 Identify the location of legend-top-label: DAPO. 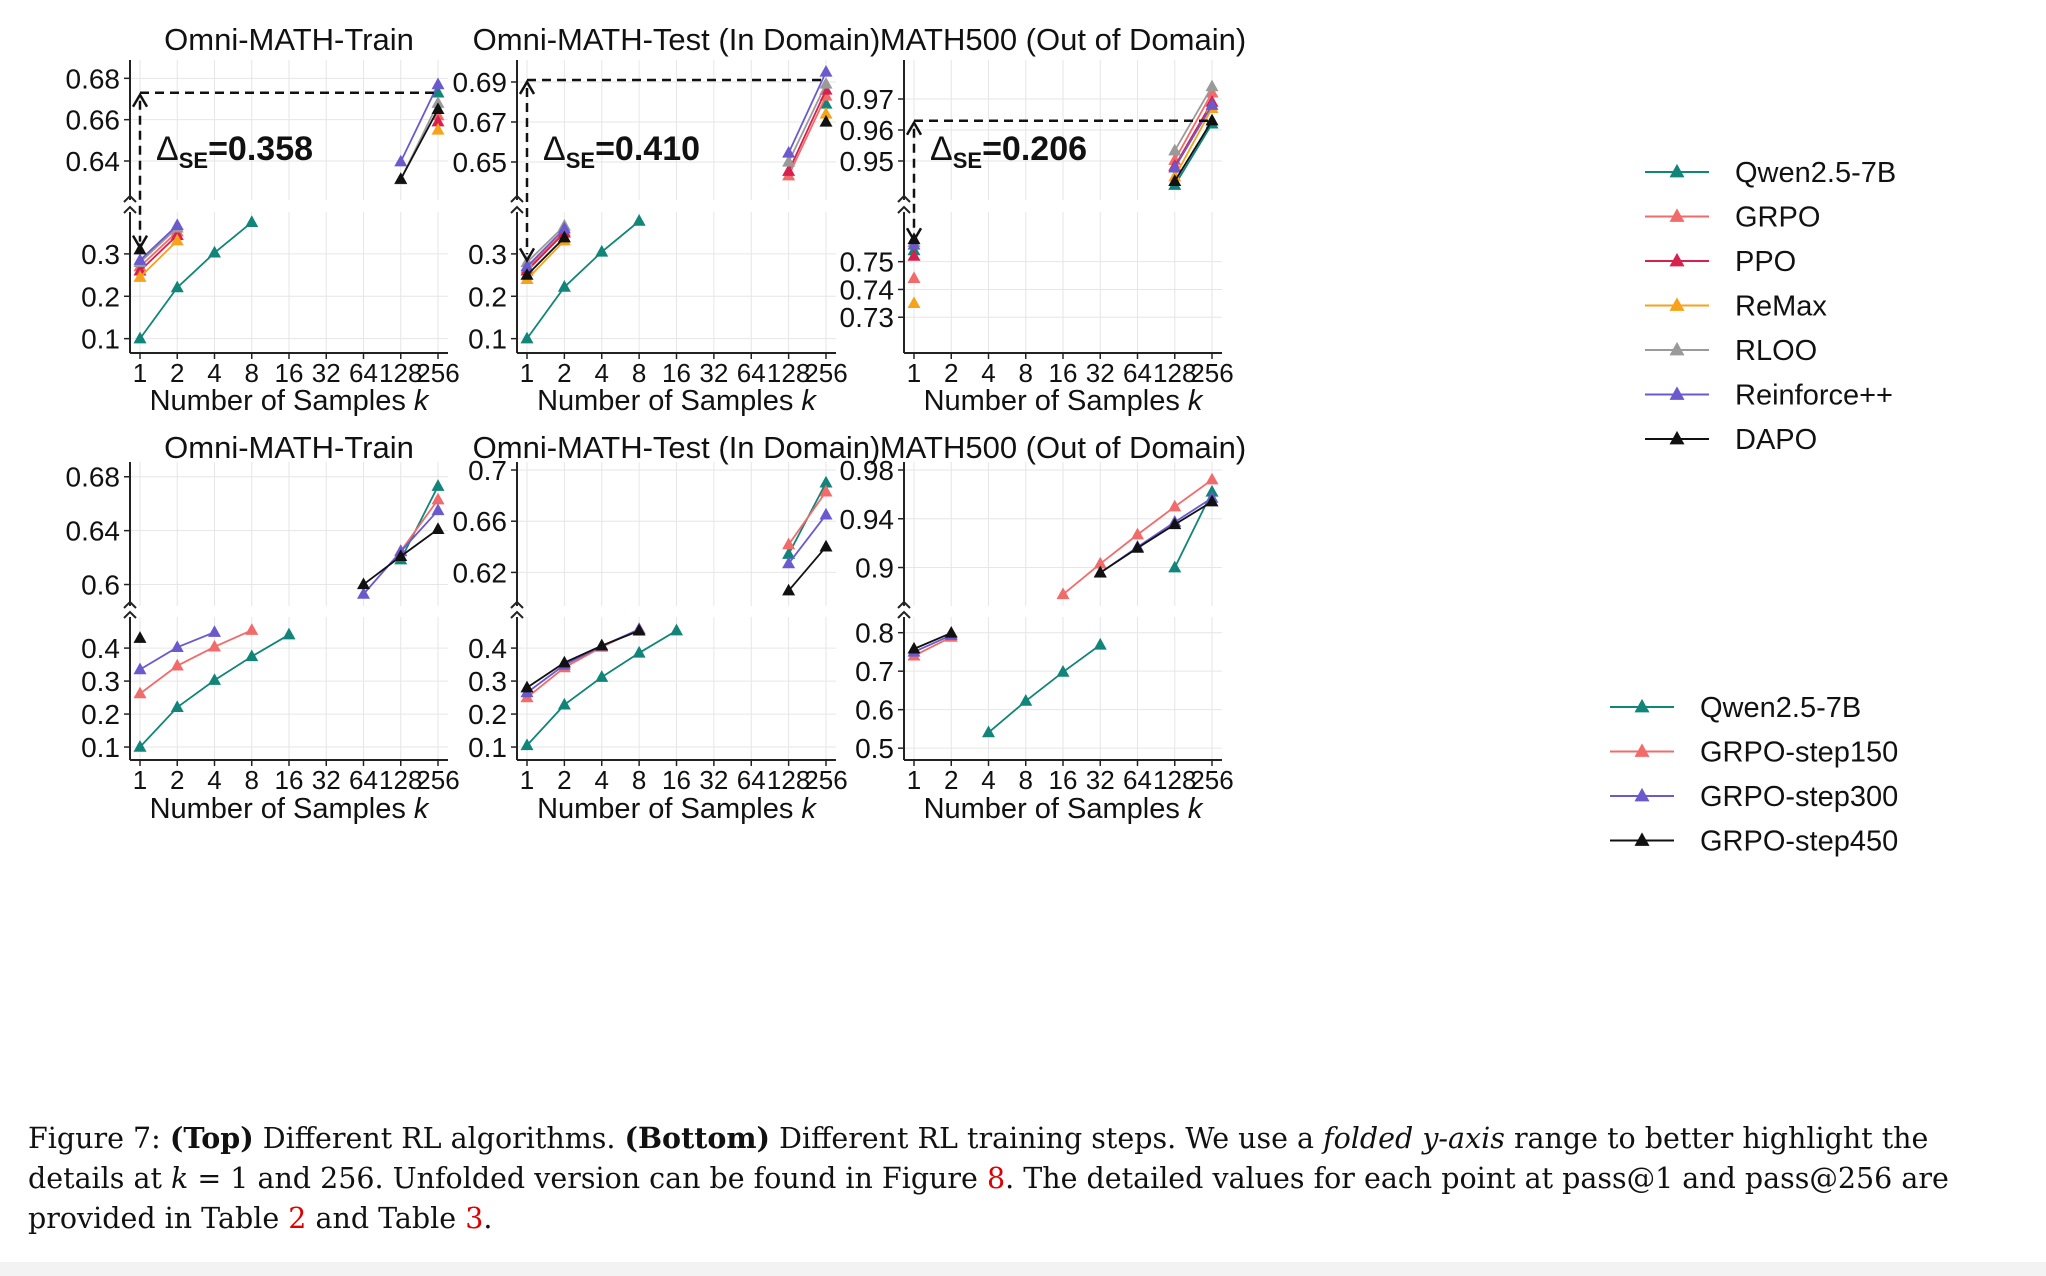
(1776, 440).